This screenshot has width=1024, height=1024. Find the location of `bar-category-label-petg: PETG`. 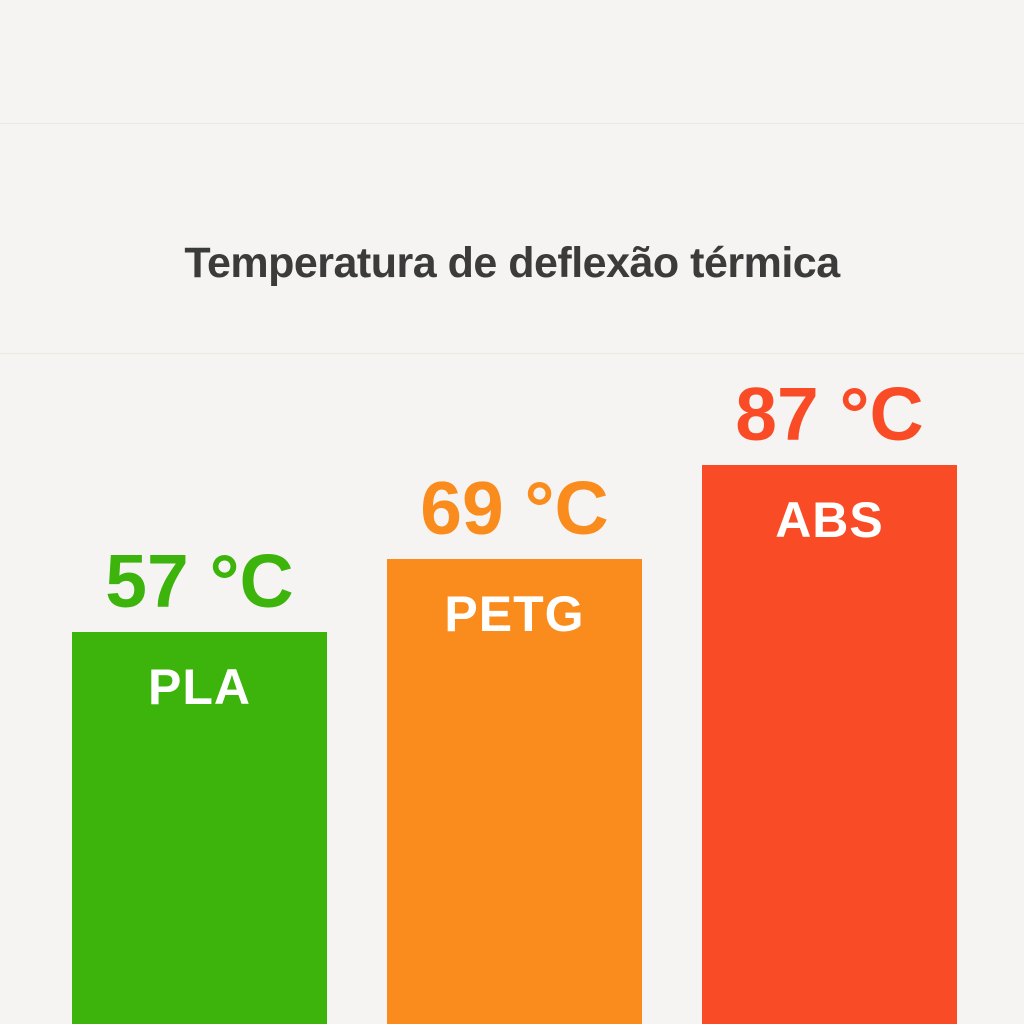

bar-category-label-petg: PETG is located at coordinates (514, 614).